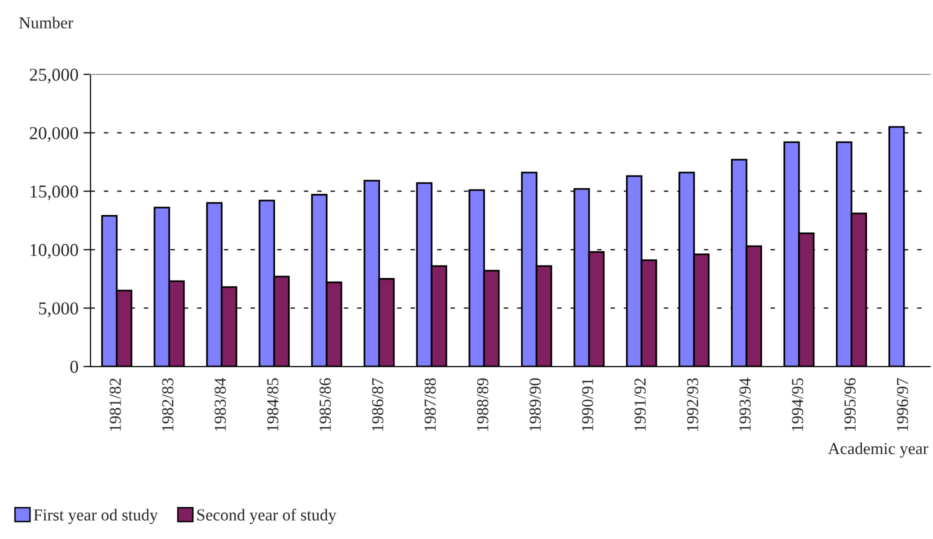 The image size is (933, 539). I want to click on x-tick-label: 1995/96, so click(850, 404).